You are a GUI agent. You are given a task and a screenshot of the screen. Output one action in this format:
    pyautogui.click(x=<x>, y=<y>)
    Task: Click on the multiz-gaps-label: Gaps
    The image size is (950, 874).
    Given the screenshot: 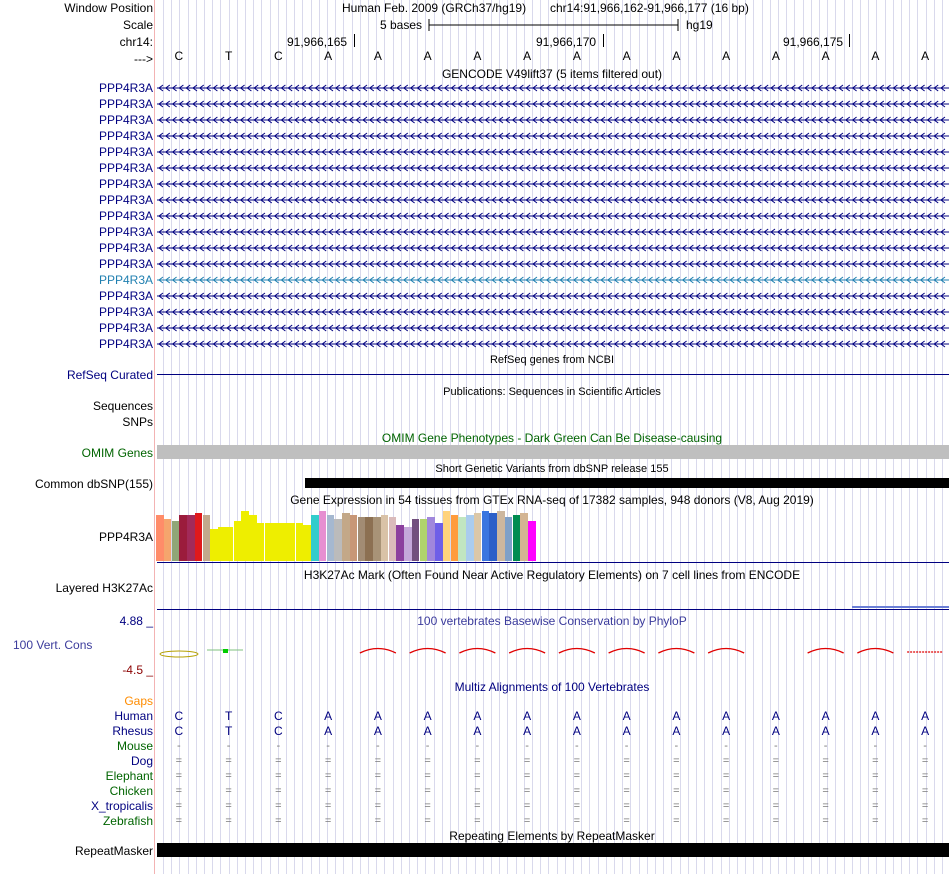 What is the action you would take?
    pyautogui.click(x=138, y=701)
    